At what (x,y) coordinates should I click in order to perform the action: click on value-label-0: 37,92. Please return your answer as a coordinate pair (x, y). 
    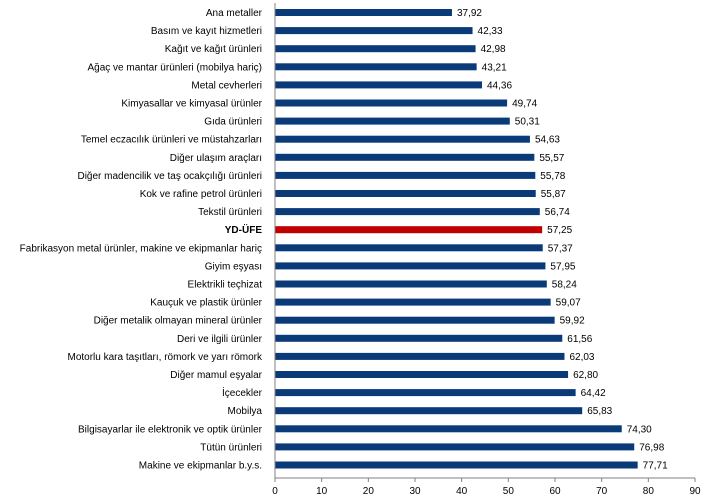
    Looking at the image, I should click on (469, 13).